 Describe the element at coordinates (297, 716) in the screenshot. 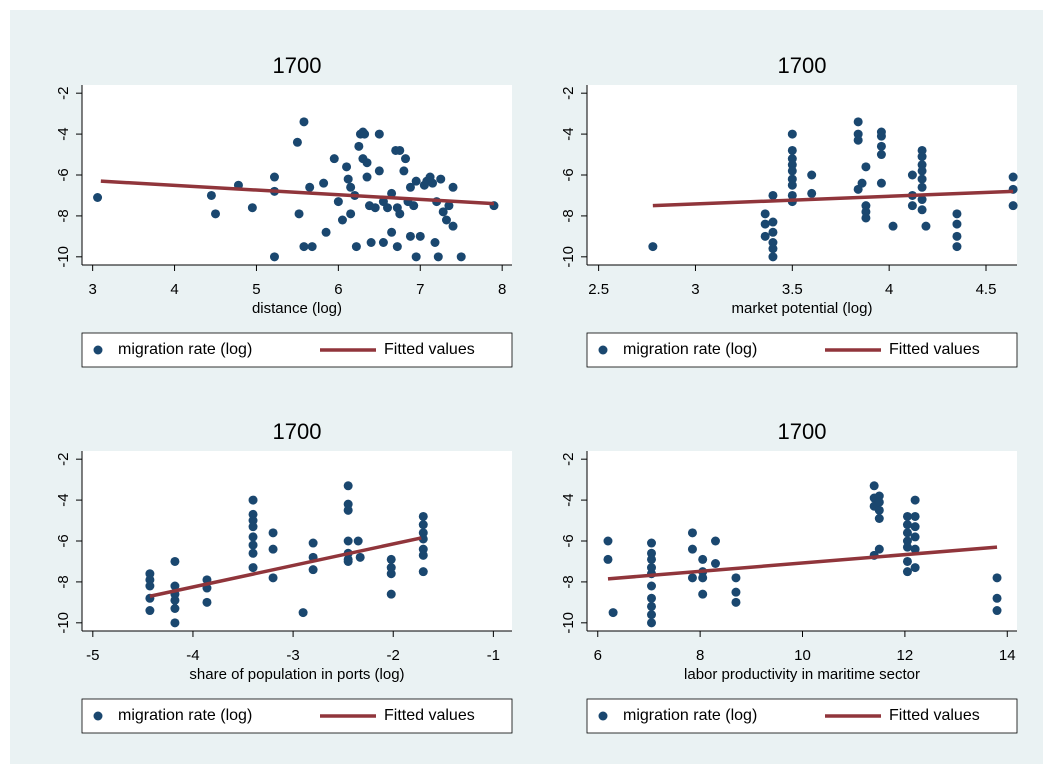

I see `legend` at that location.